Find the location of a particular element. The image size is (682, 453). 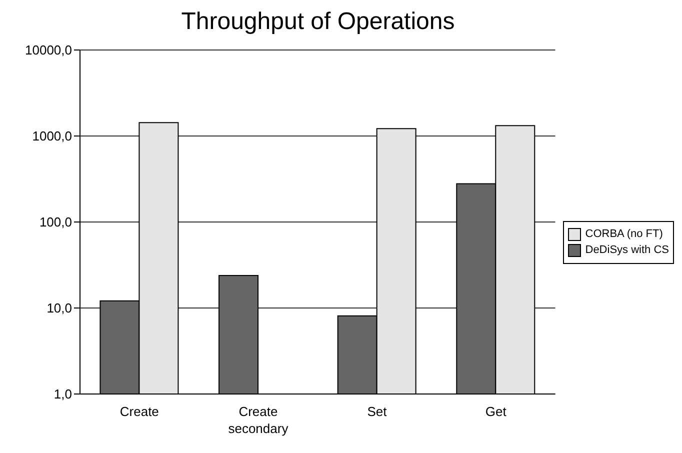

legend-label: DeDiSys with CS is located at coordinates (627, 250).